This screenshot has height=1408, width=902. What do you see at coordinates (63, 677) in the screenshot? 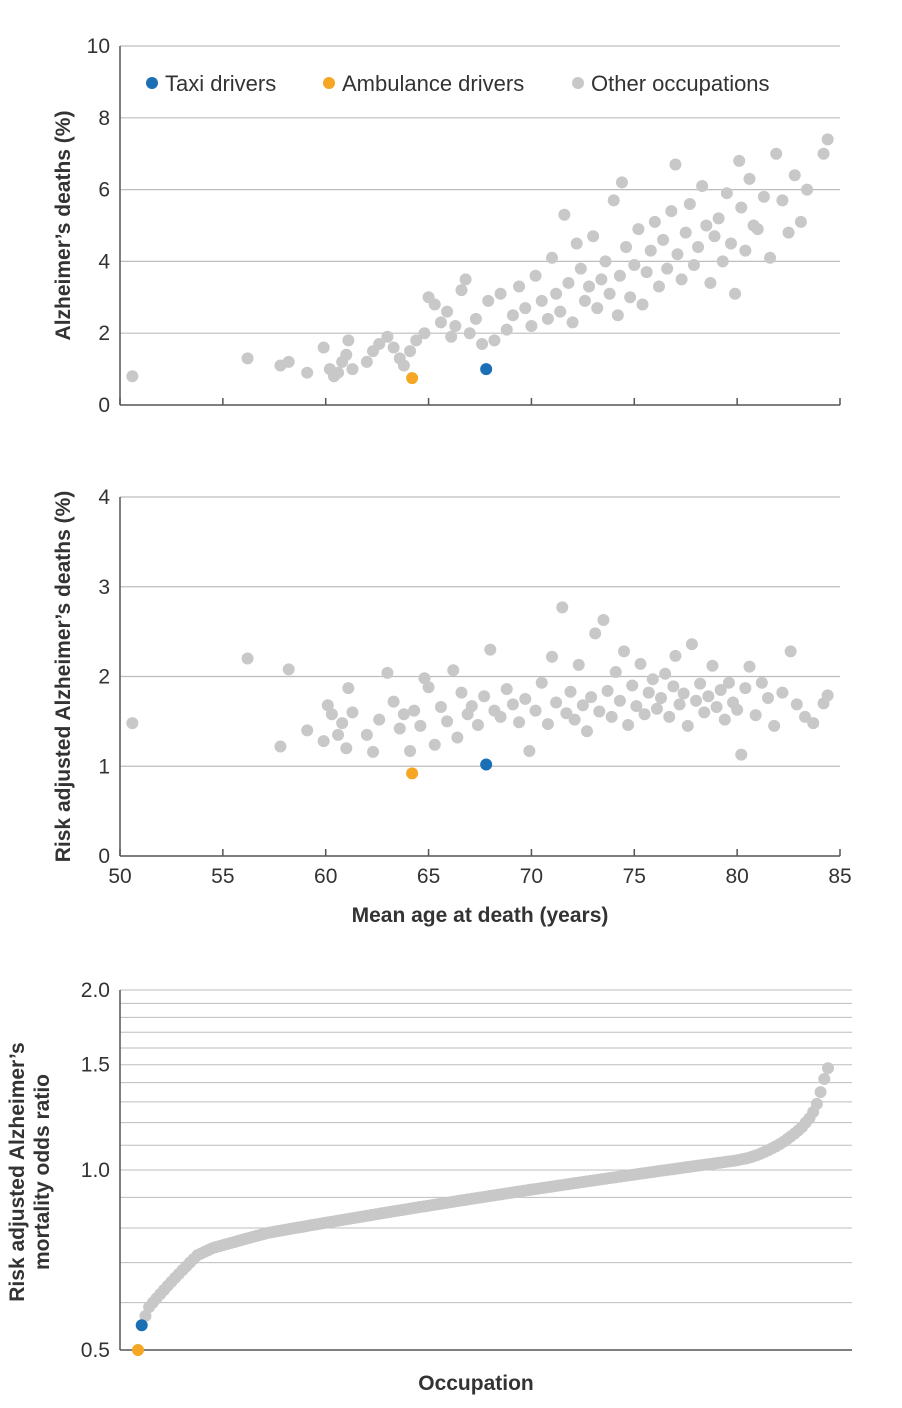
I see `y-axis-title: Risk adjusted Alzheimer’s deaths (%)` at bounding box center [63, 677].